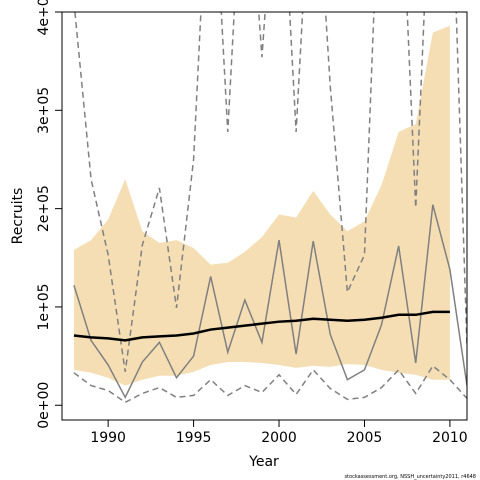  Describe the element at coordinates (108, 438) in the screenshot. I see `x-tick-label: 1990` at that location.